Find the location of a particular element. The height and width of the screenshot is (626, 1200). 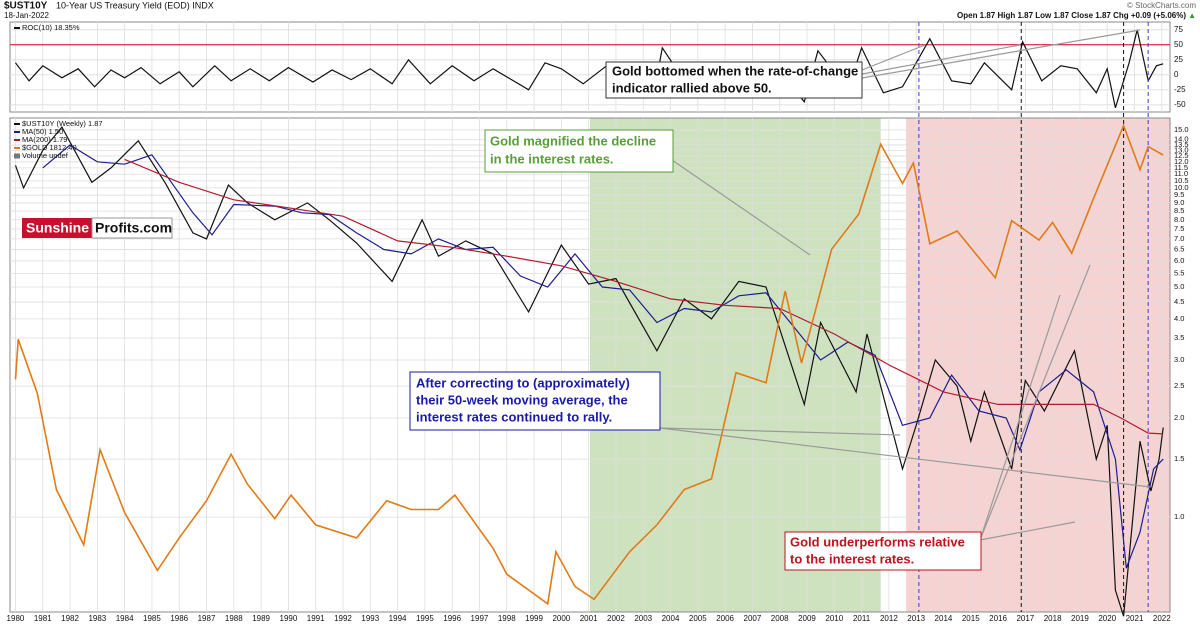

x-tick-label: 1996 is located at coordinates (452, 618).